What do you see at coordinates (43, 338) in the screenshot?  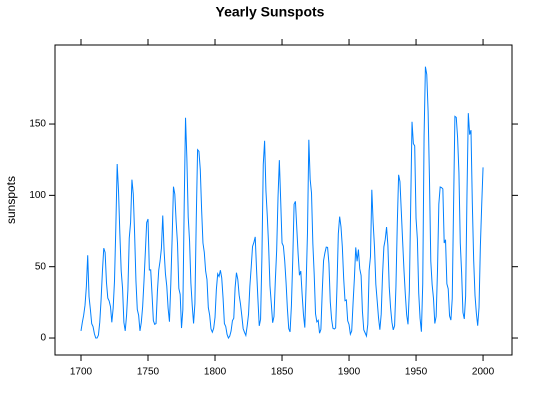 I see `y-tick-label: 0` at bounding box center [43, 338].